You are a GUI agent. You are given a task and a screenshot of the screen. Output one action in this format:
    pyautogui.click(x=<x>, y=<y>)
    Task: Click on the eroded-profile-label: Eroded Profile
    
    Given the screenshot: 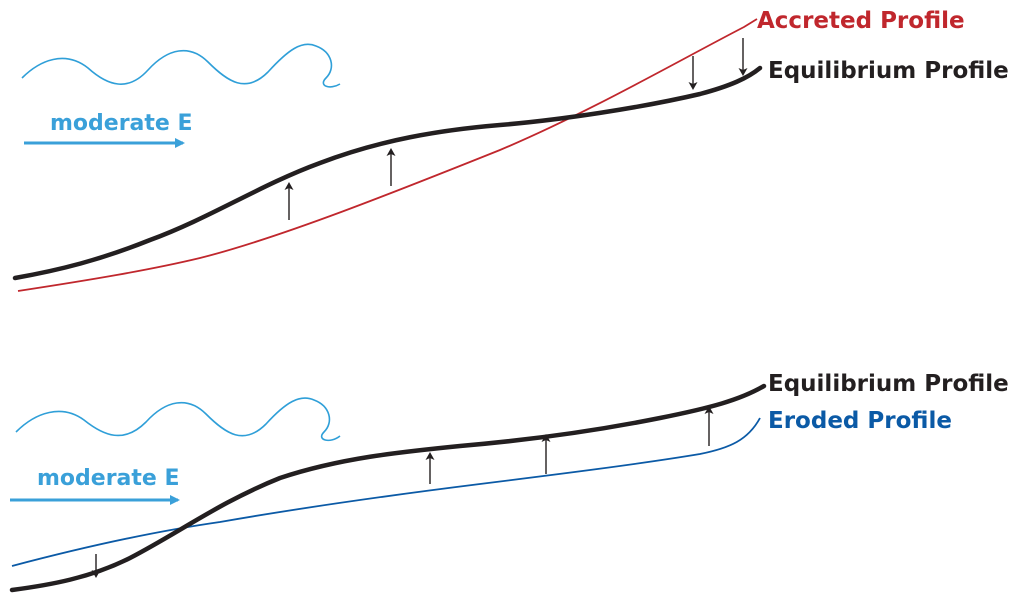 What is the action you would take?
    pyautogui.click(x=860, y=421)
    